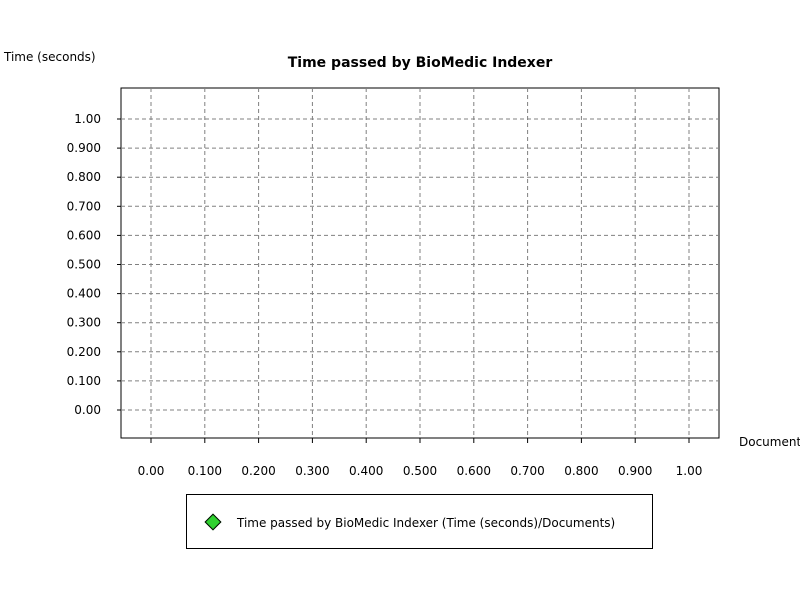 The height and width of the screenshot is (600, 800). I want to click on x-tick-label: 0.100, so click(205, 471).